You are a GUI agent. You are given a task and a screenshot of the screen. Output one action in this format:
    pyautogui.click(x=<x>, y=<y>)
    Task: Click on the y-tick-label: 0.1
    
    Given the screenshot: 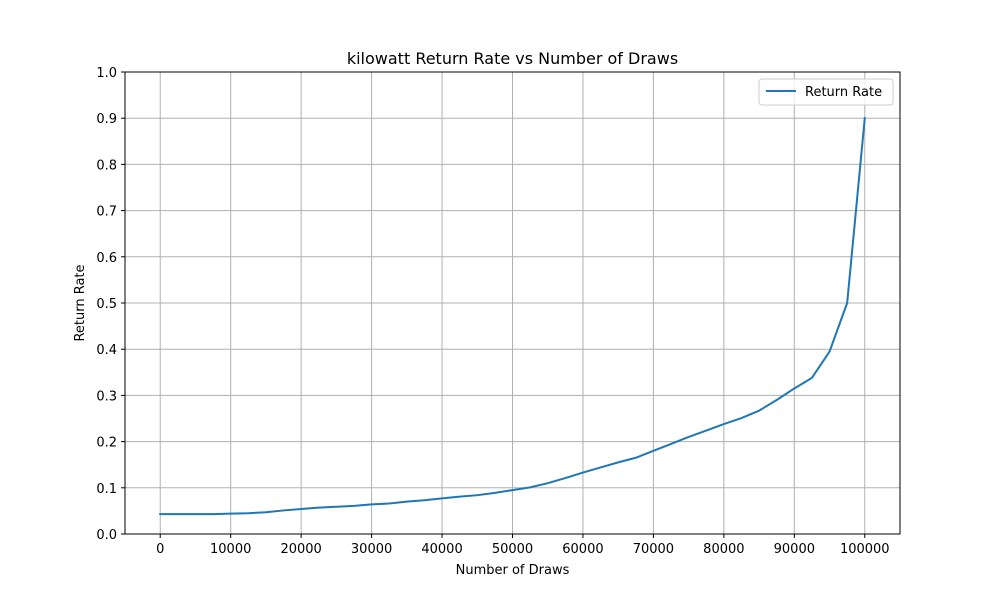 What is the action you would take?
    pyautogui.click(x=106, y=489)
    